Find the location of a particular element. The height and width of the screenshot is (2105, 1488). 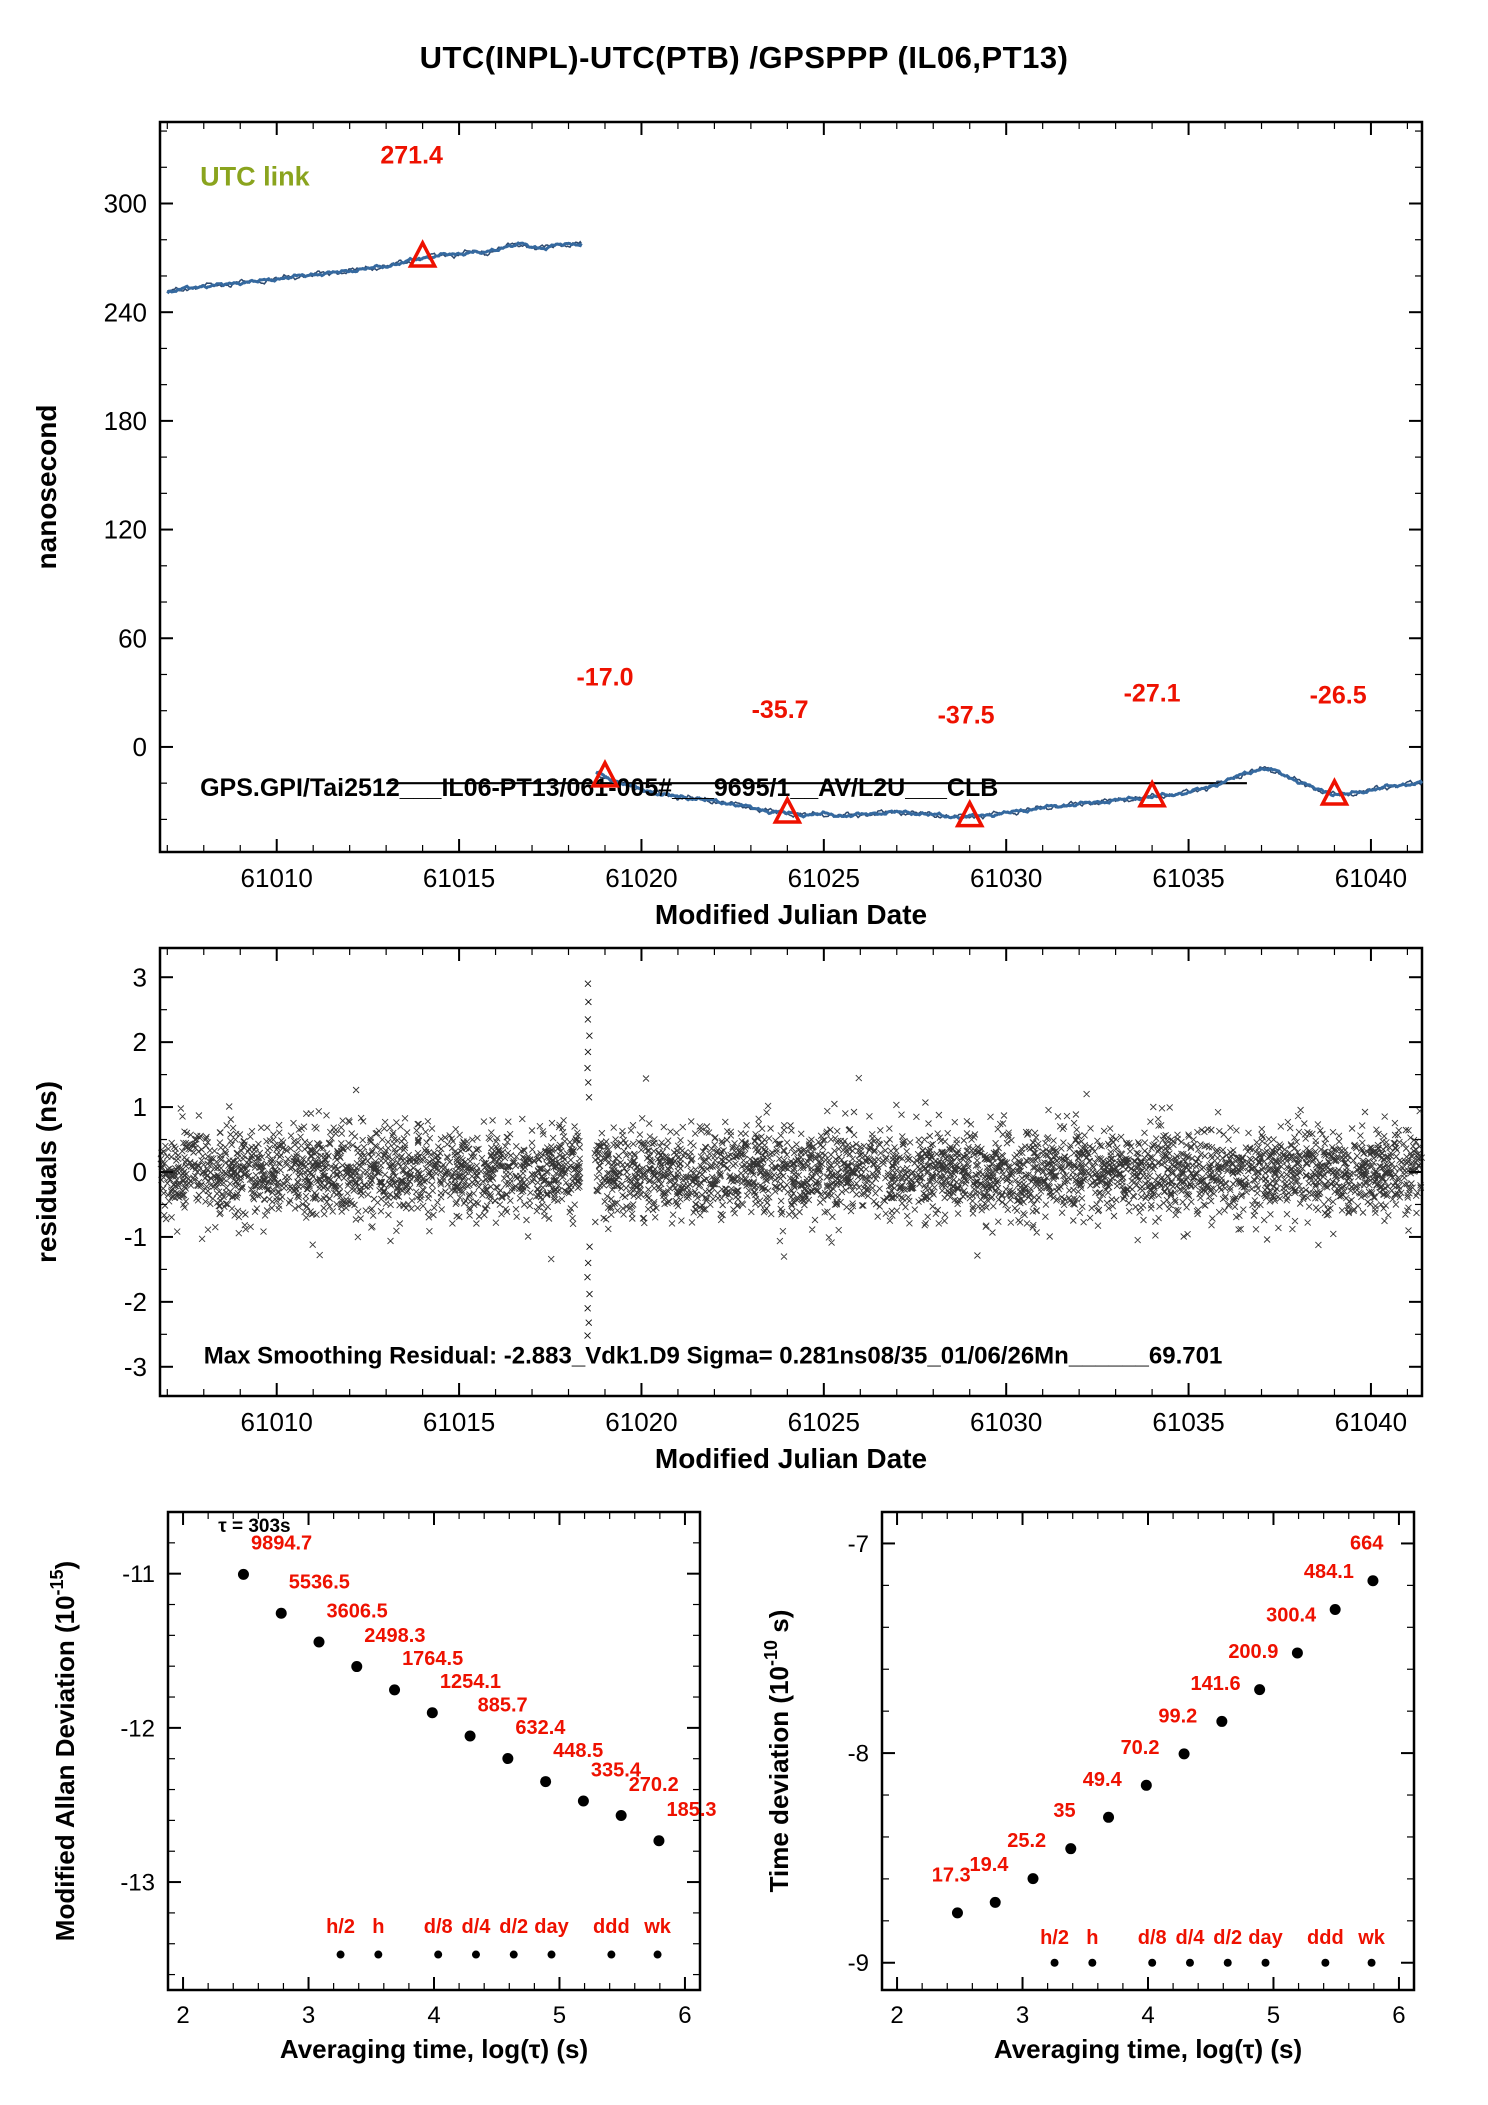

y-axis-label: nanosecond is located at coordinates (46, 487).